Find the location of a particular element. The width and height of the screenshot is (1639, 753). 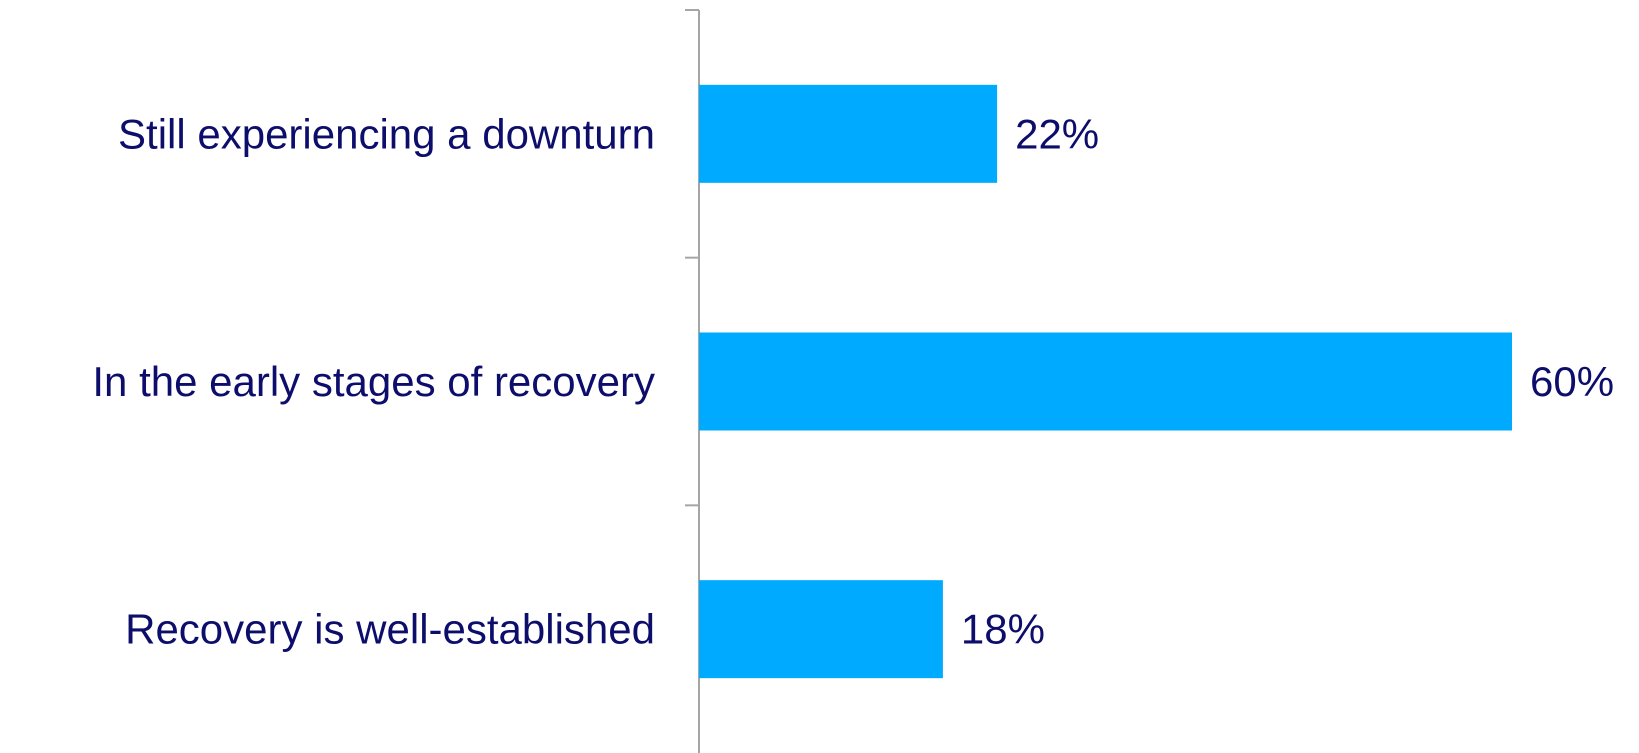

category-label: Recovery is well-established is located at coordinates (390, 629).